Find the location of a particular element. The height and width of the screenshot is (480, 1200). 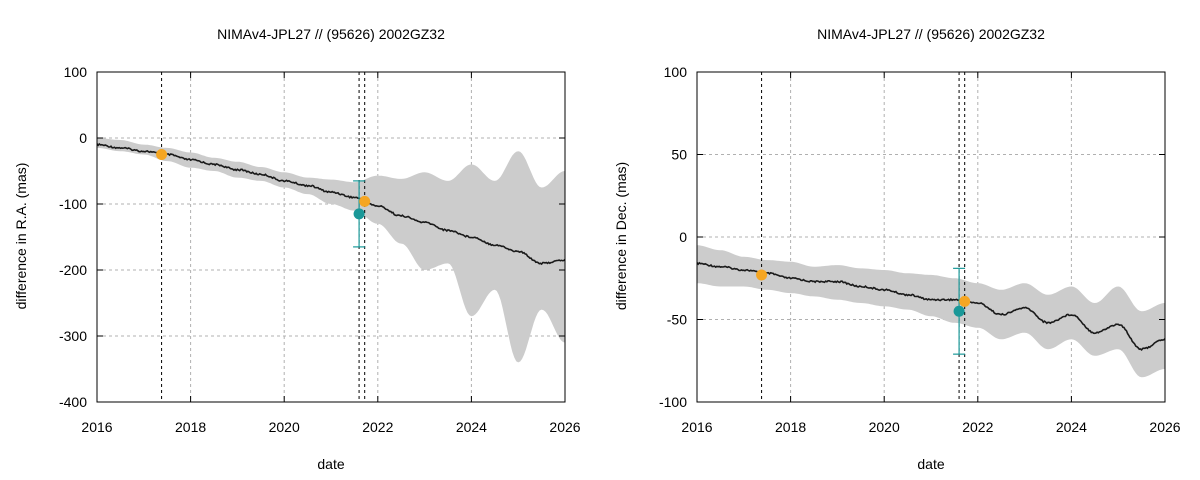

ra-series-line is located at coordinates (331, 204).